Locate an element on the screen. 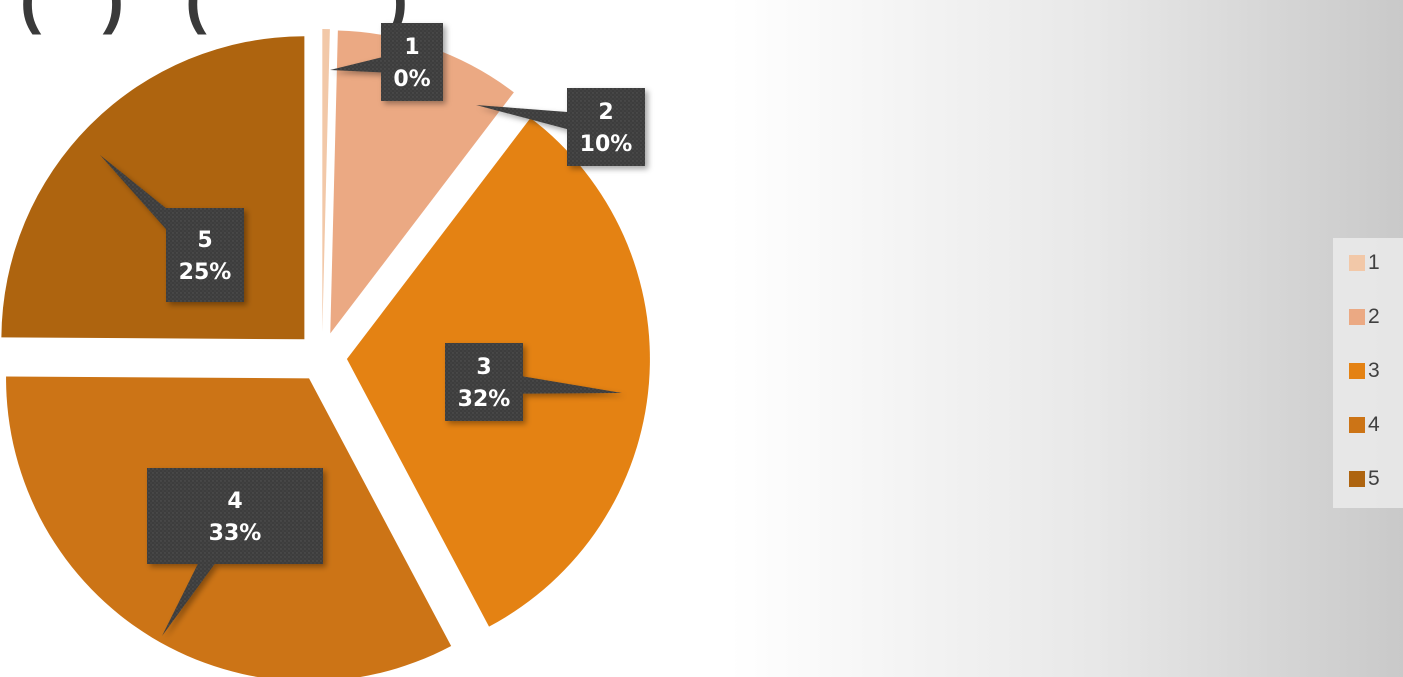 The height and width of the screenshot is (677, 1403). data-label-percent-3: 32% is located at coordinates (484, 399).